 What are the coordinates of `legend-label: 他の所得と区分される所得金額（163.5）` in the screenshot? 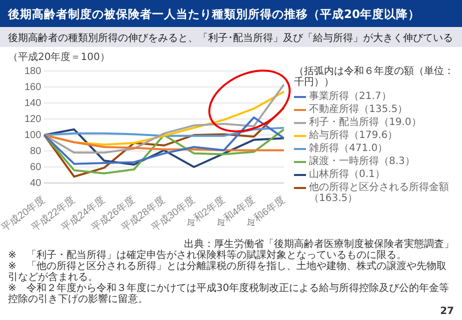 It's located at (379, 193).